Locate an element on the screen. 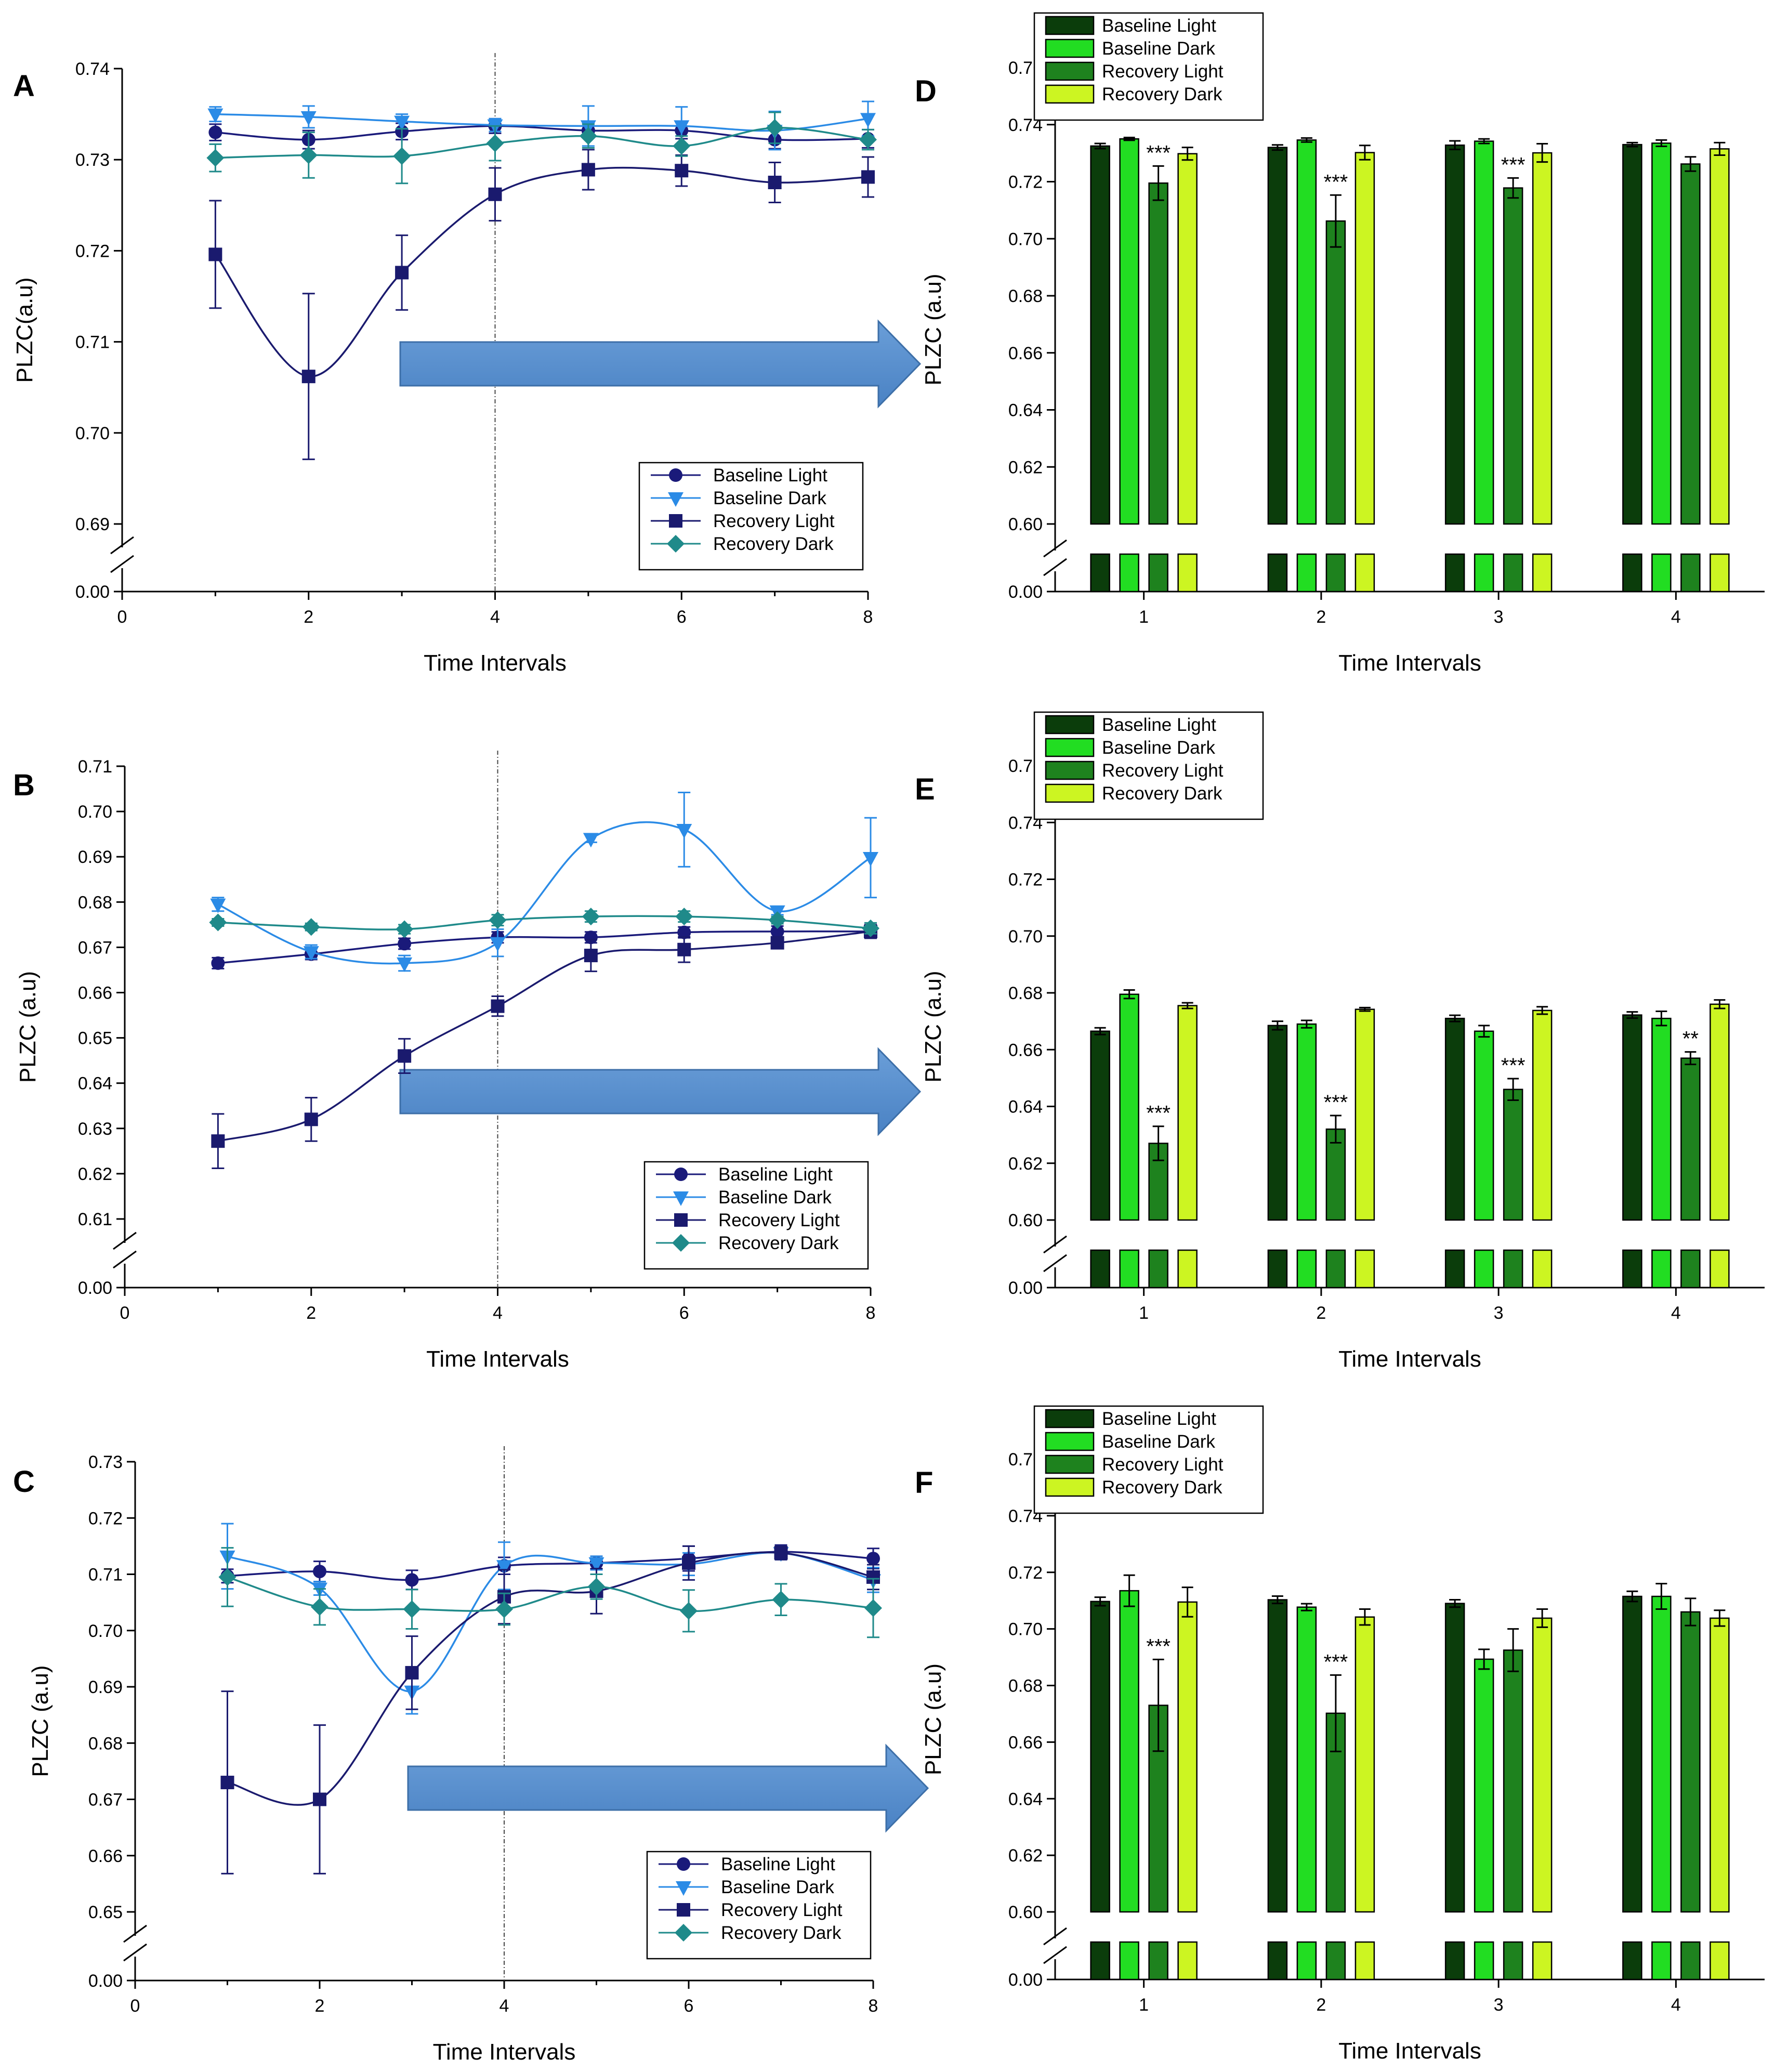  y-tick-label: 0.65 is located at coordinates (95, 1038).